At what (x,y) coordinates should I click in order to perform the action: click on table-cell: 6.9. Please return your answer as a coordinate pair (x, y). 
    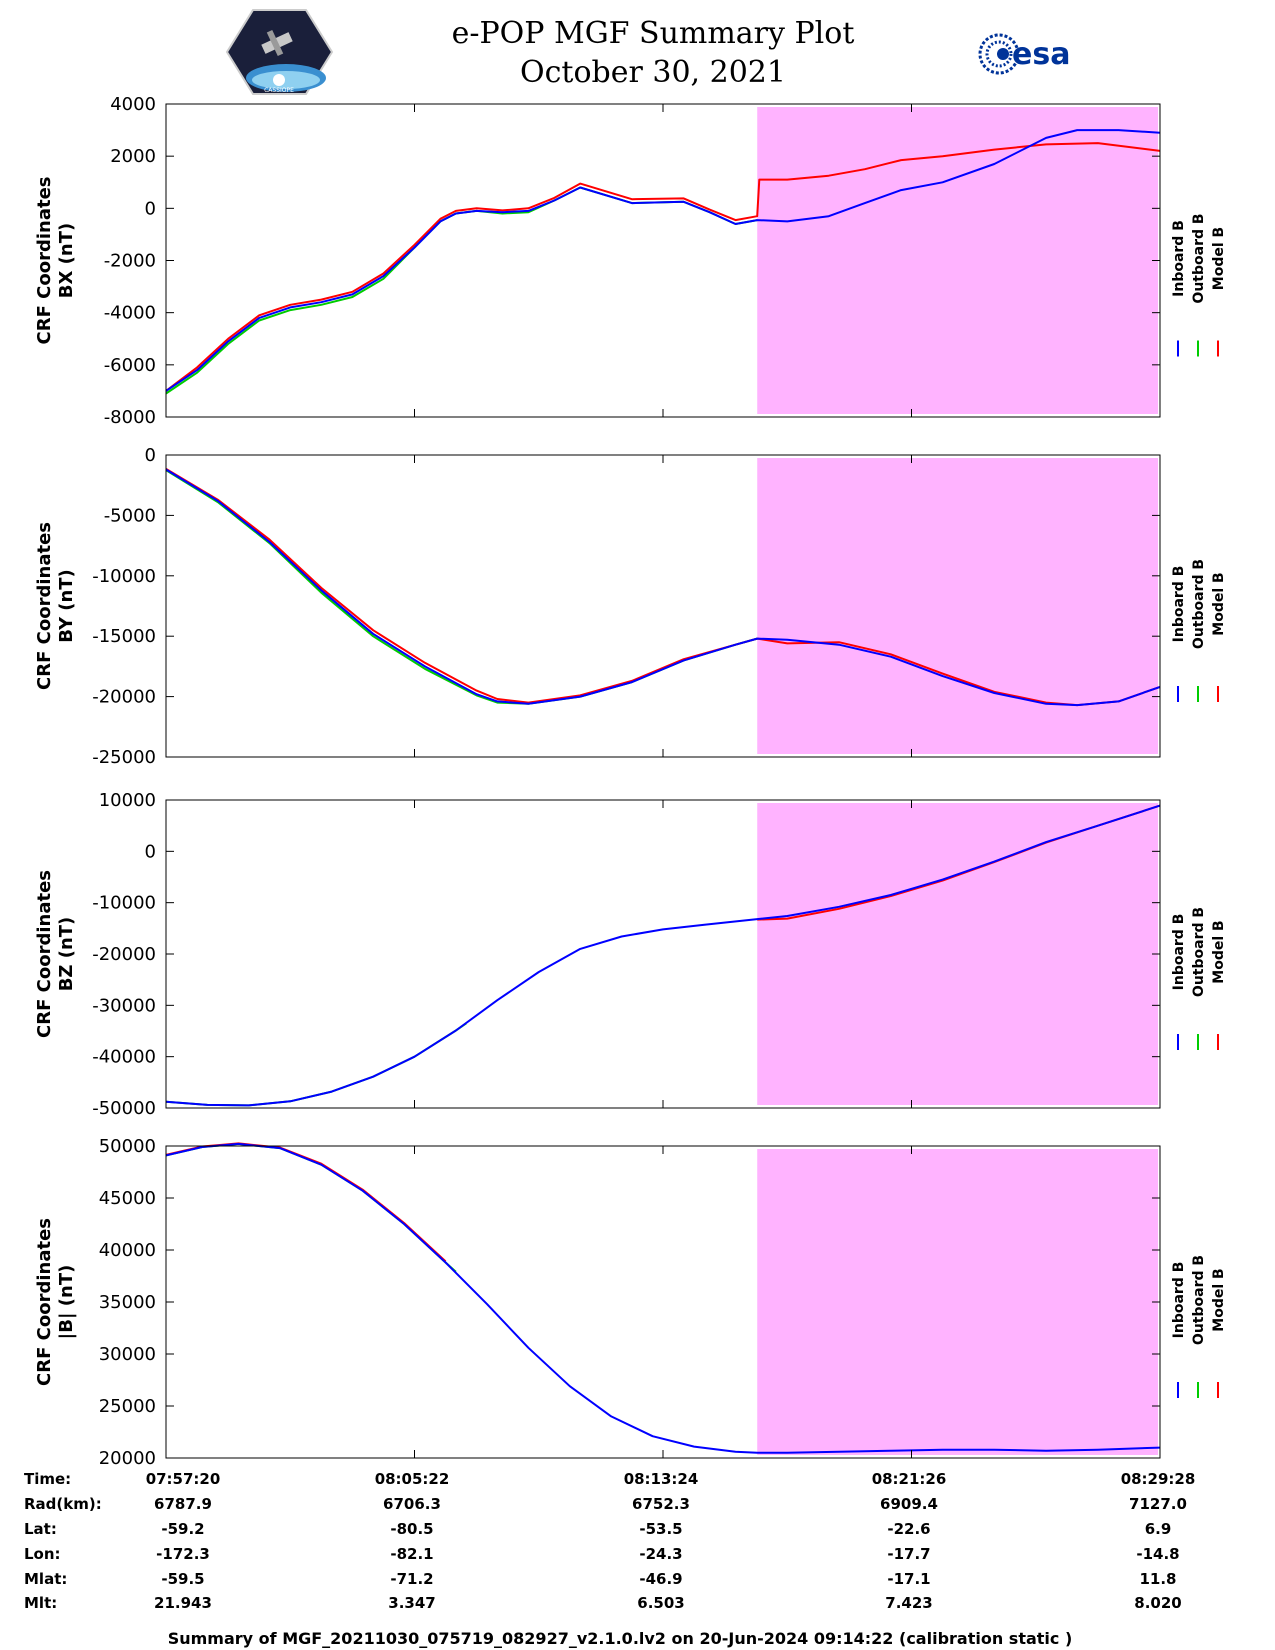
    Looking at the image, I should click on (1158, 1529).